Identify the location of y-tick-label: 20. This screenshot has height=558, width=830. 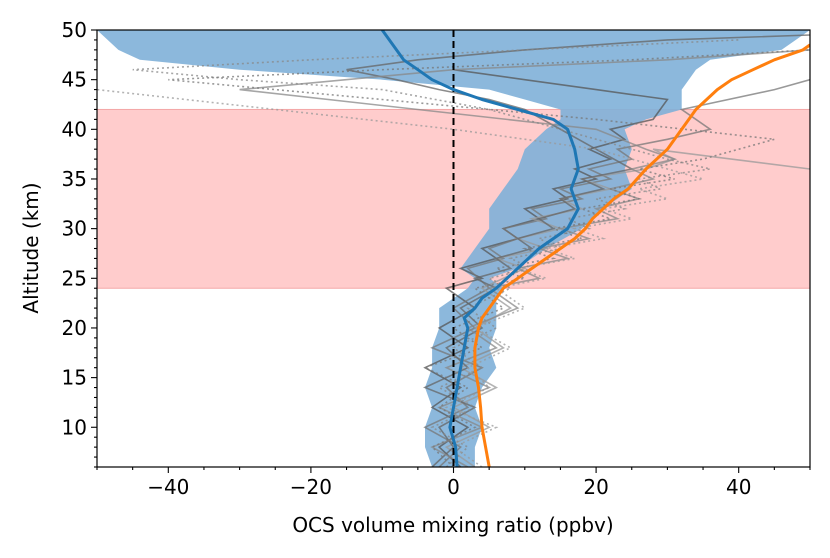
(74, 328).